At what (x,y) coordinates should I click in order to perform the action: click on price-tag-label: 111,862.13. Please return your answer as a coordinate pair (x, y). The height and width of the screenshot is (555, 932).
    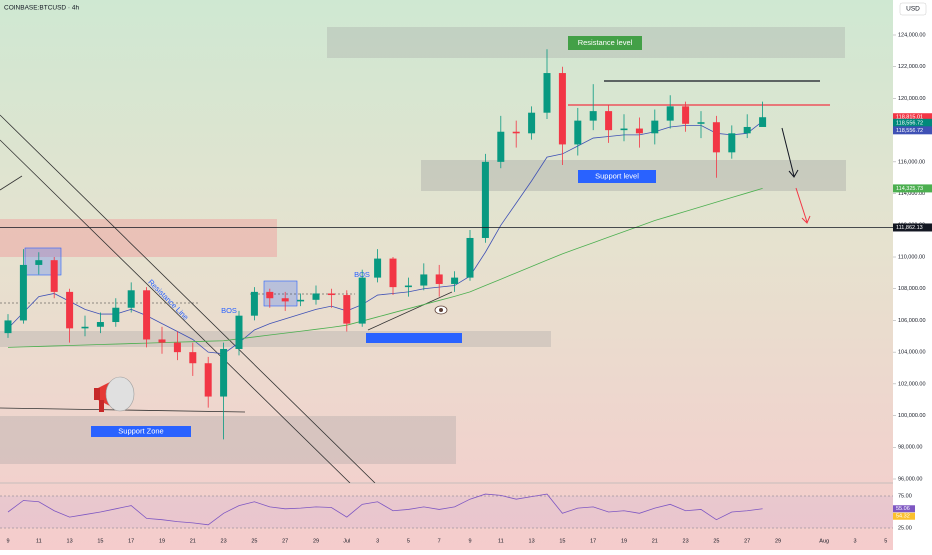
    Looking at the image, I should click on (909, 228).